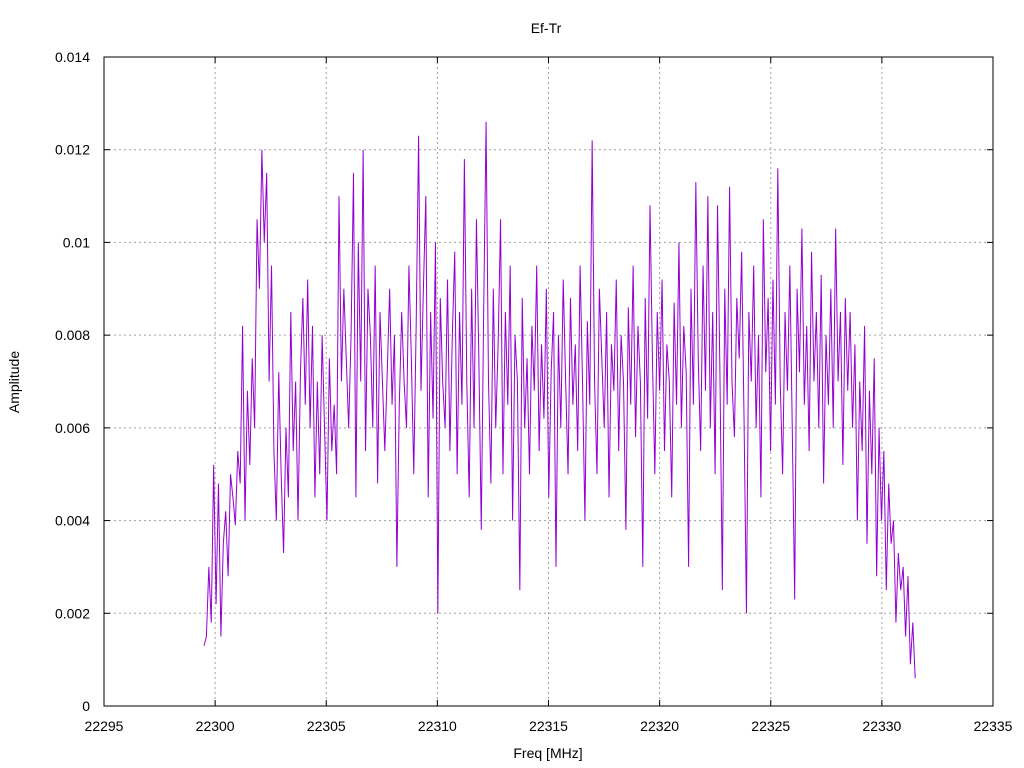  Describe the element at coordinates (104, 726) in the screenshot. I see `x-tick-label: 22295` at that location.